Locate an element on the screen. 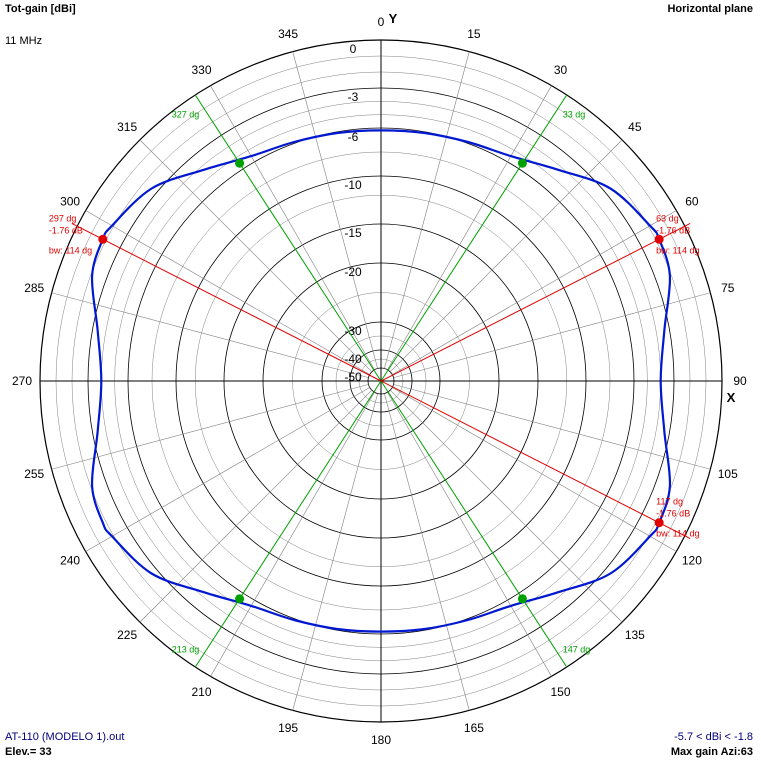  angle-tick-label: 30 is located at coordinates (561, 70).